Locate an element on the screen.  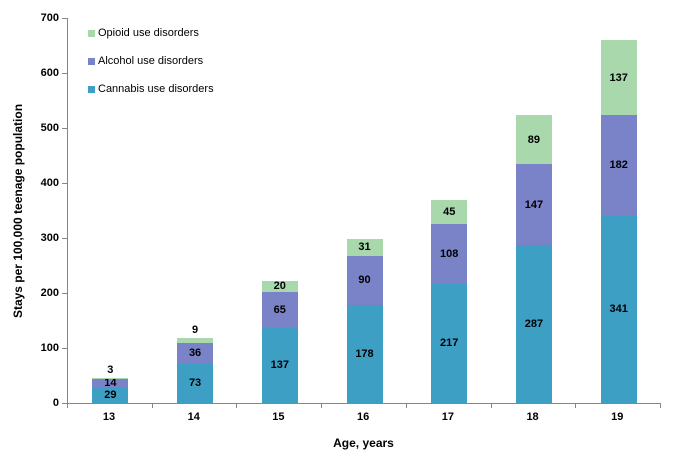
bar-segment-label: 14 is located at coordinates (110, 383).